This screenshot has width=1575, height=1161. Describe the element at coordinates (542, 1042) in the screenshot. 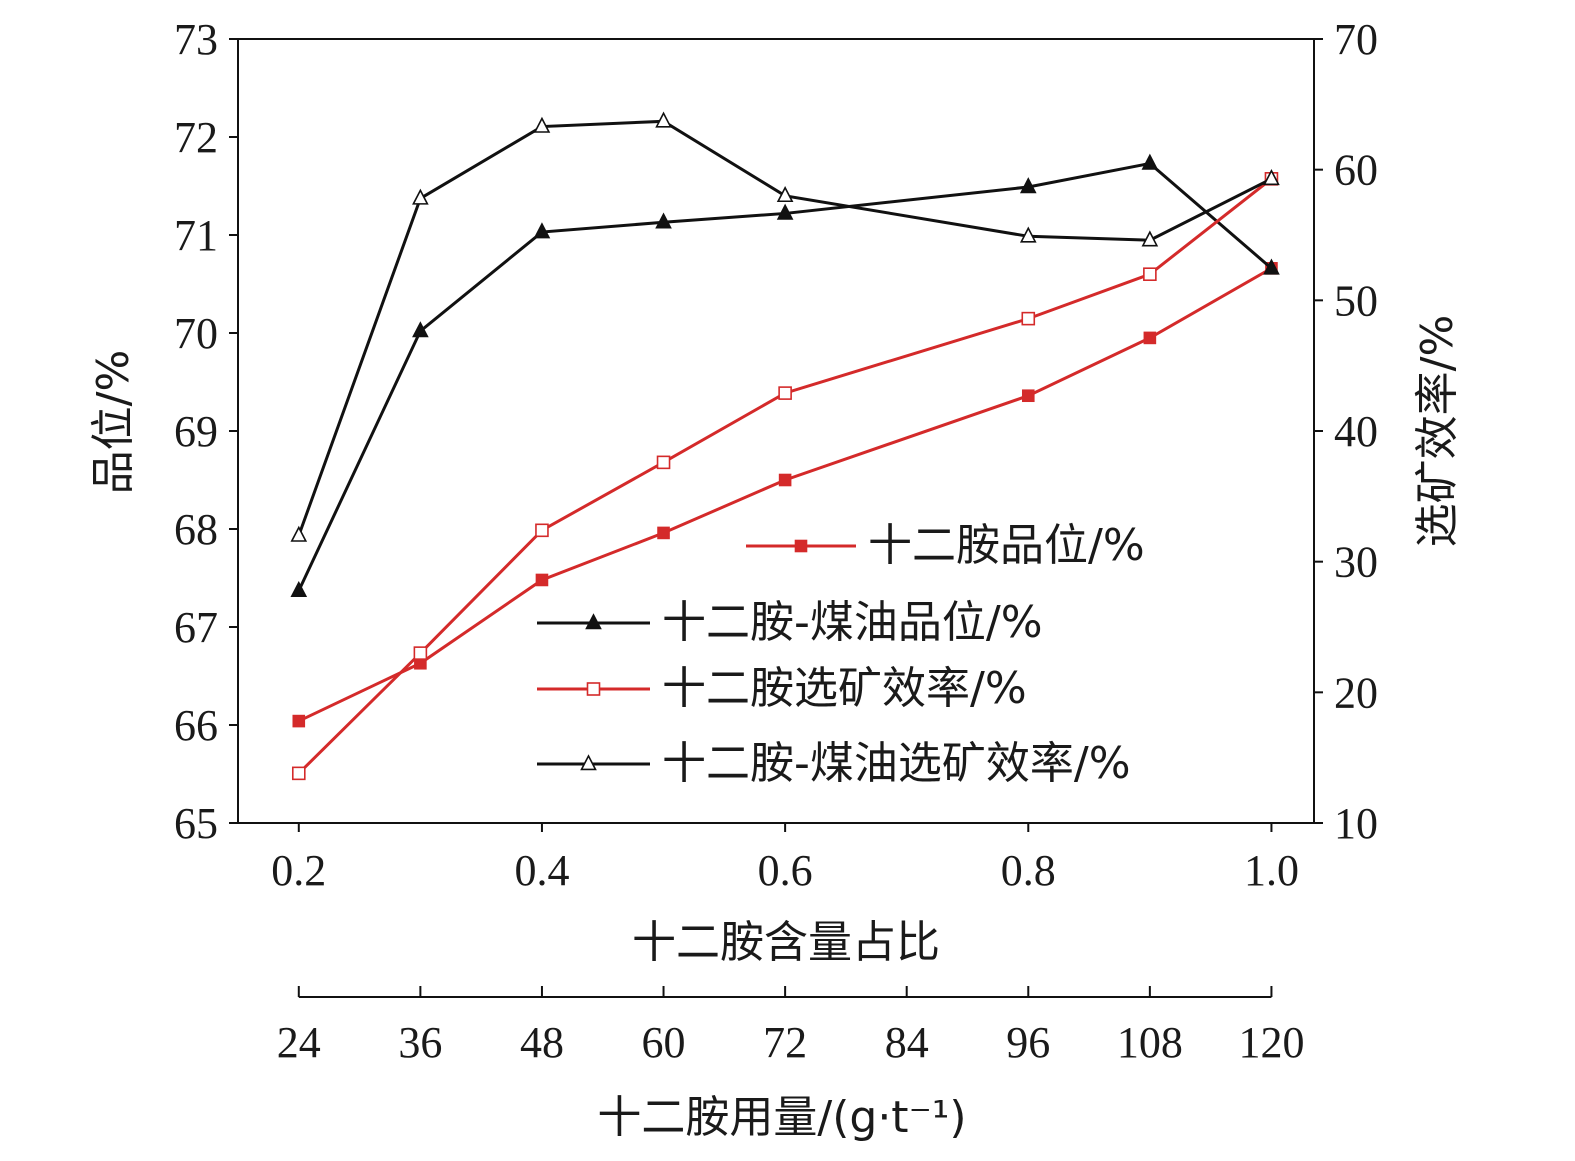

I see `secondary-tick-label: 48` at that location.